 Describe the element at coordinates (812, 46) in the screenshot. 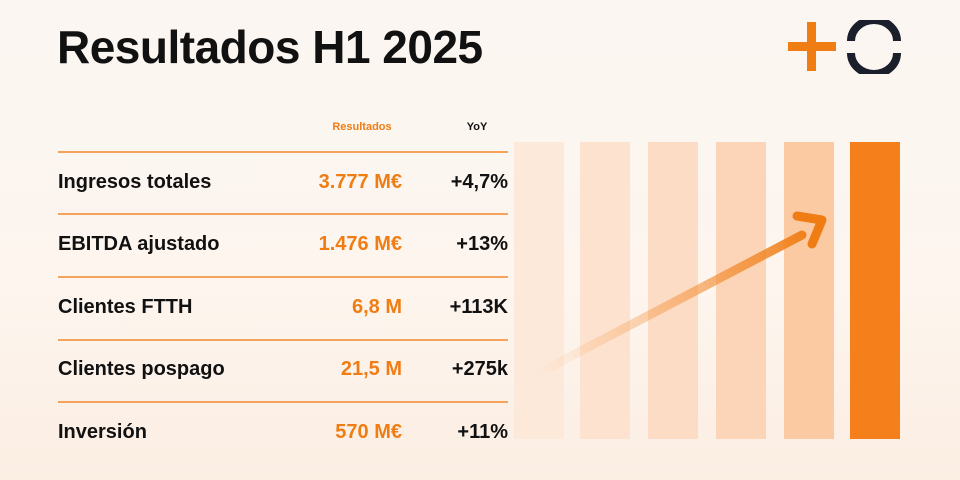

I see `plus-icon` at that location.